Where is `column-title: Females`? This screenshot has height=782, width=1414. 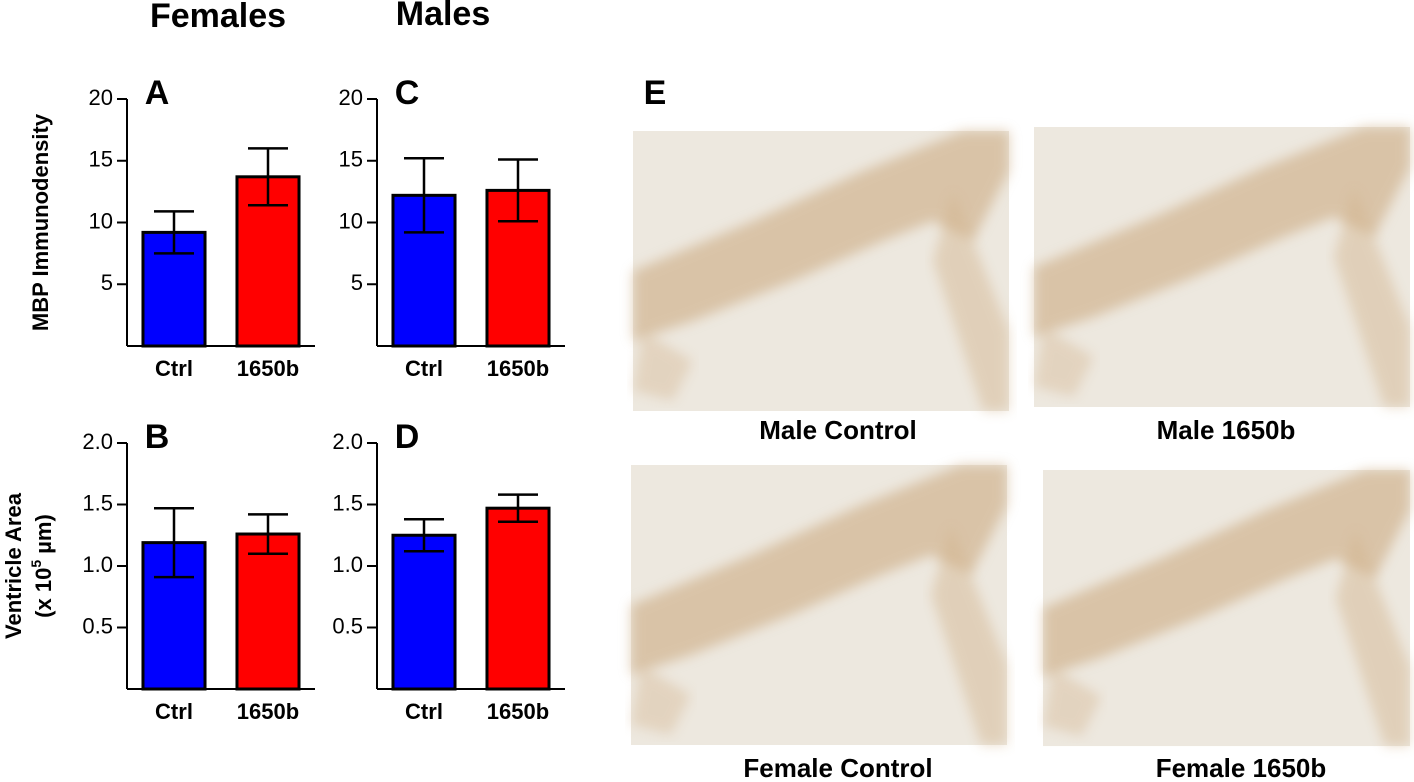
column-title: Females is located at coordinates (218, 17).